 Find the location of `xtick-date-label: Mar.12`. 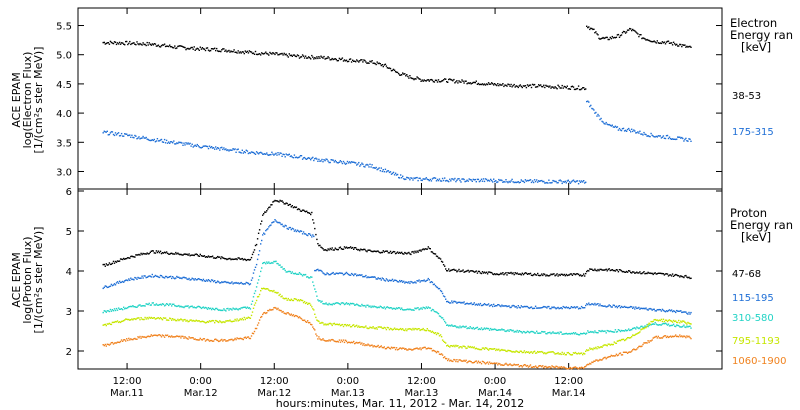

xtick-date-label: Mar.12 is located at coordinates (201, 393).